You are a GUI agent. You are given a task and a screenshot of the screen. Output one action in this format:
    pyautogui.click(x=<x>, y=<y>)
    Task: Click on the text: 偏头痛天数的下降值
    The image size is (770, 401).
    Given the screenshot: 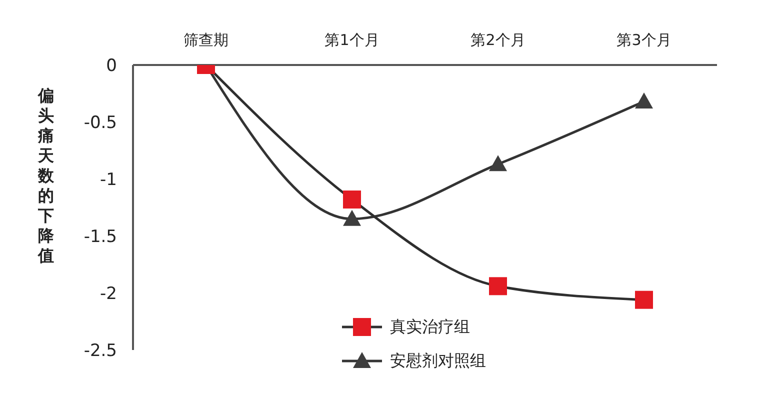 What is the action you would take?
    pyautogui.click(x=46, y=175)
    